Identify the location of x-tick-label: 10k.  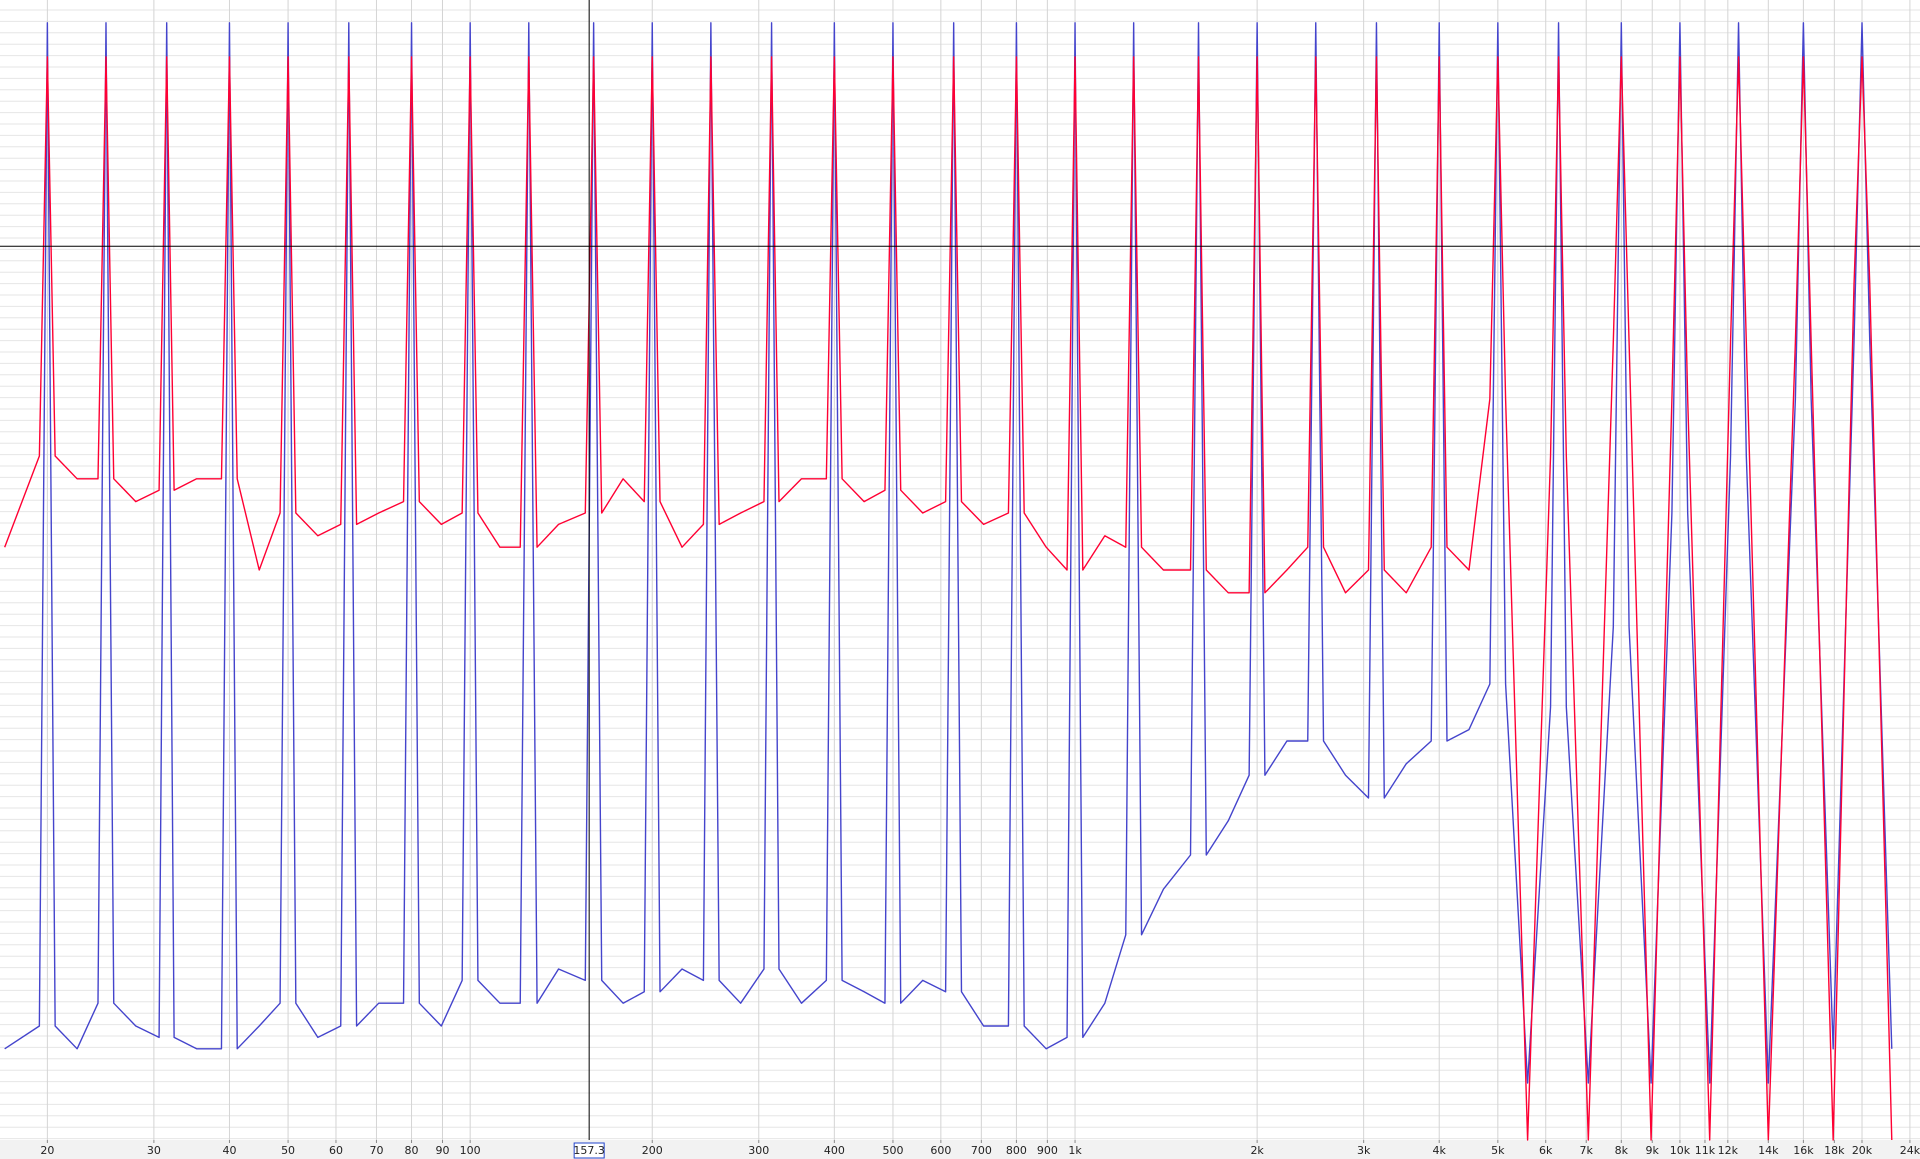
(1680, 1150).